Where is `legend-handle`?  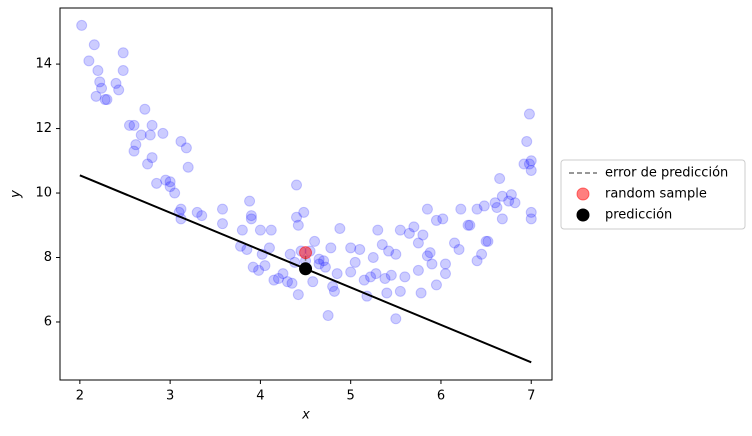
legend-handle is located at coordinates (583, 194).